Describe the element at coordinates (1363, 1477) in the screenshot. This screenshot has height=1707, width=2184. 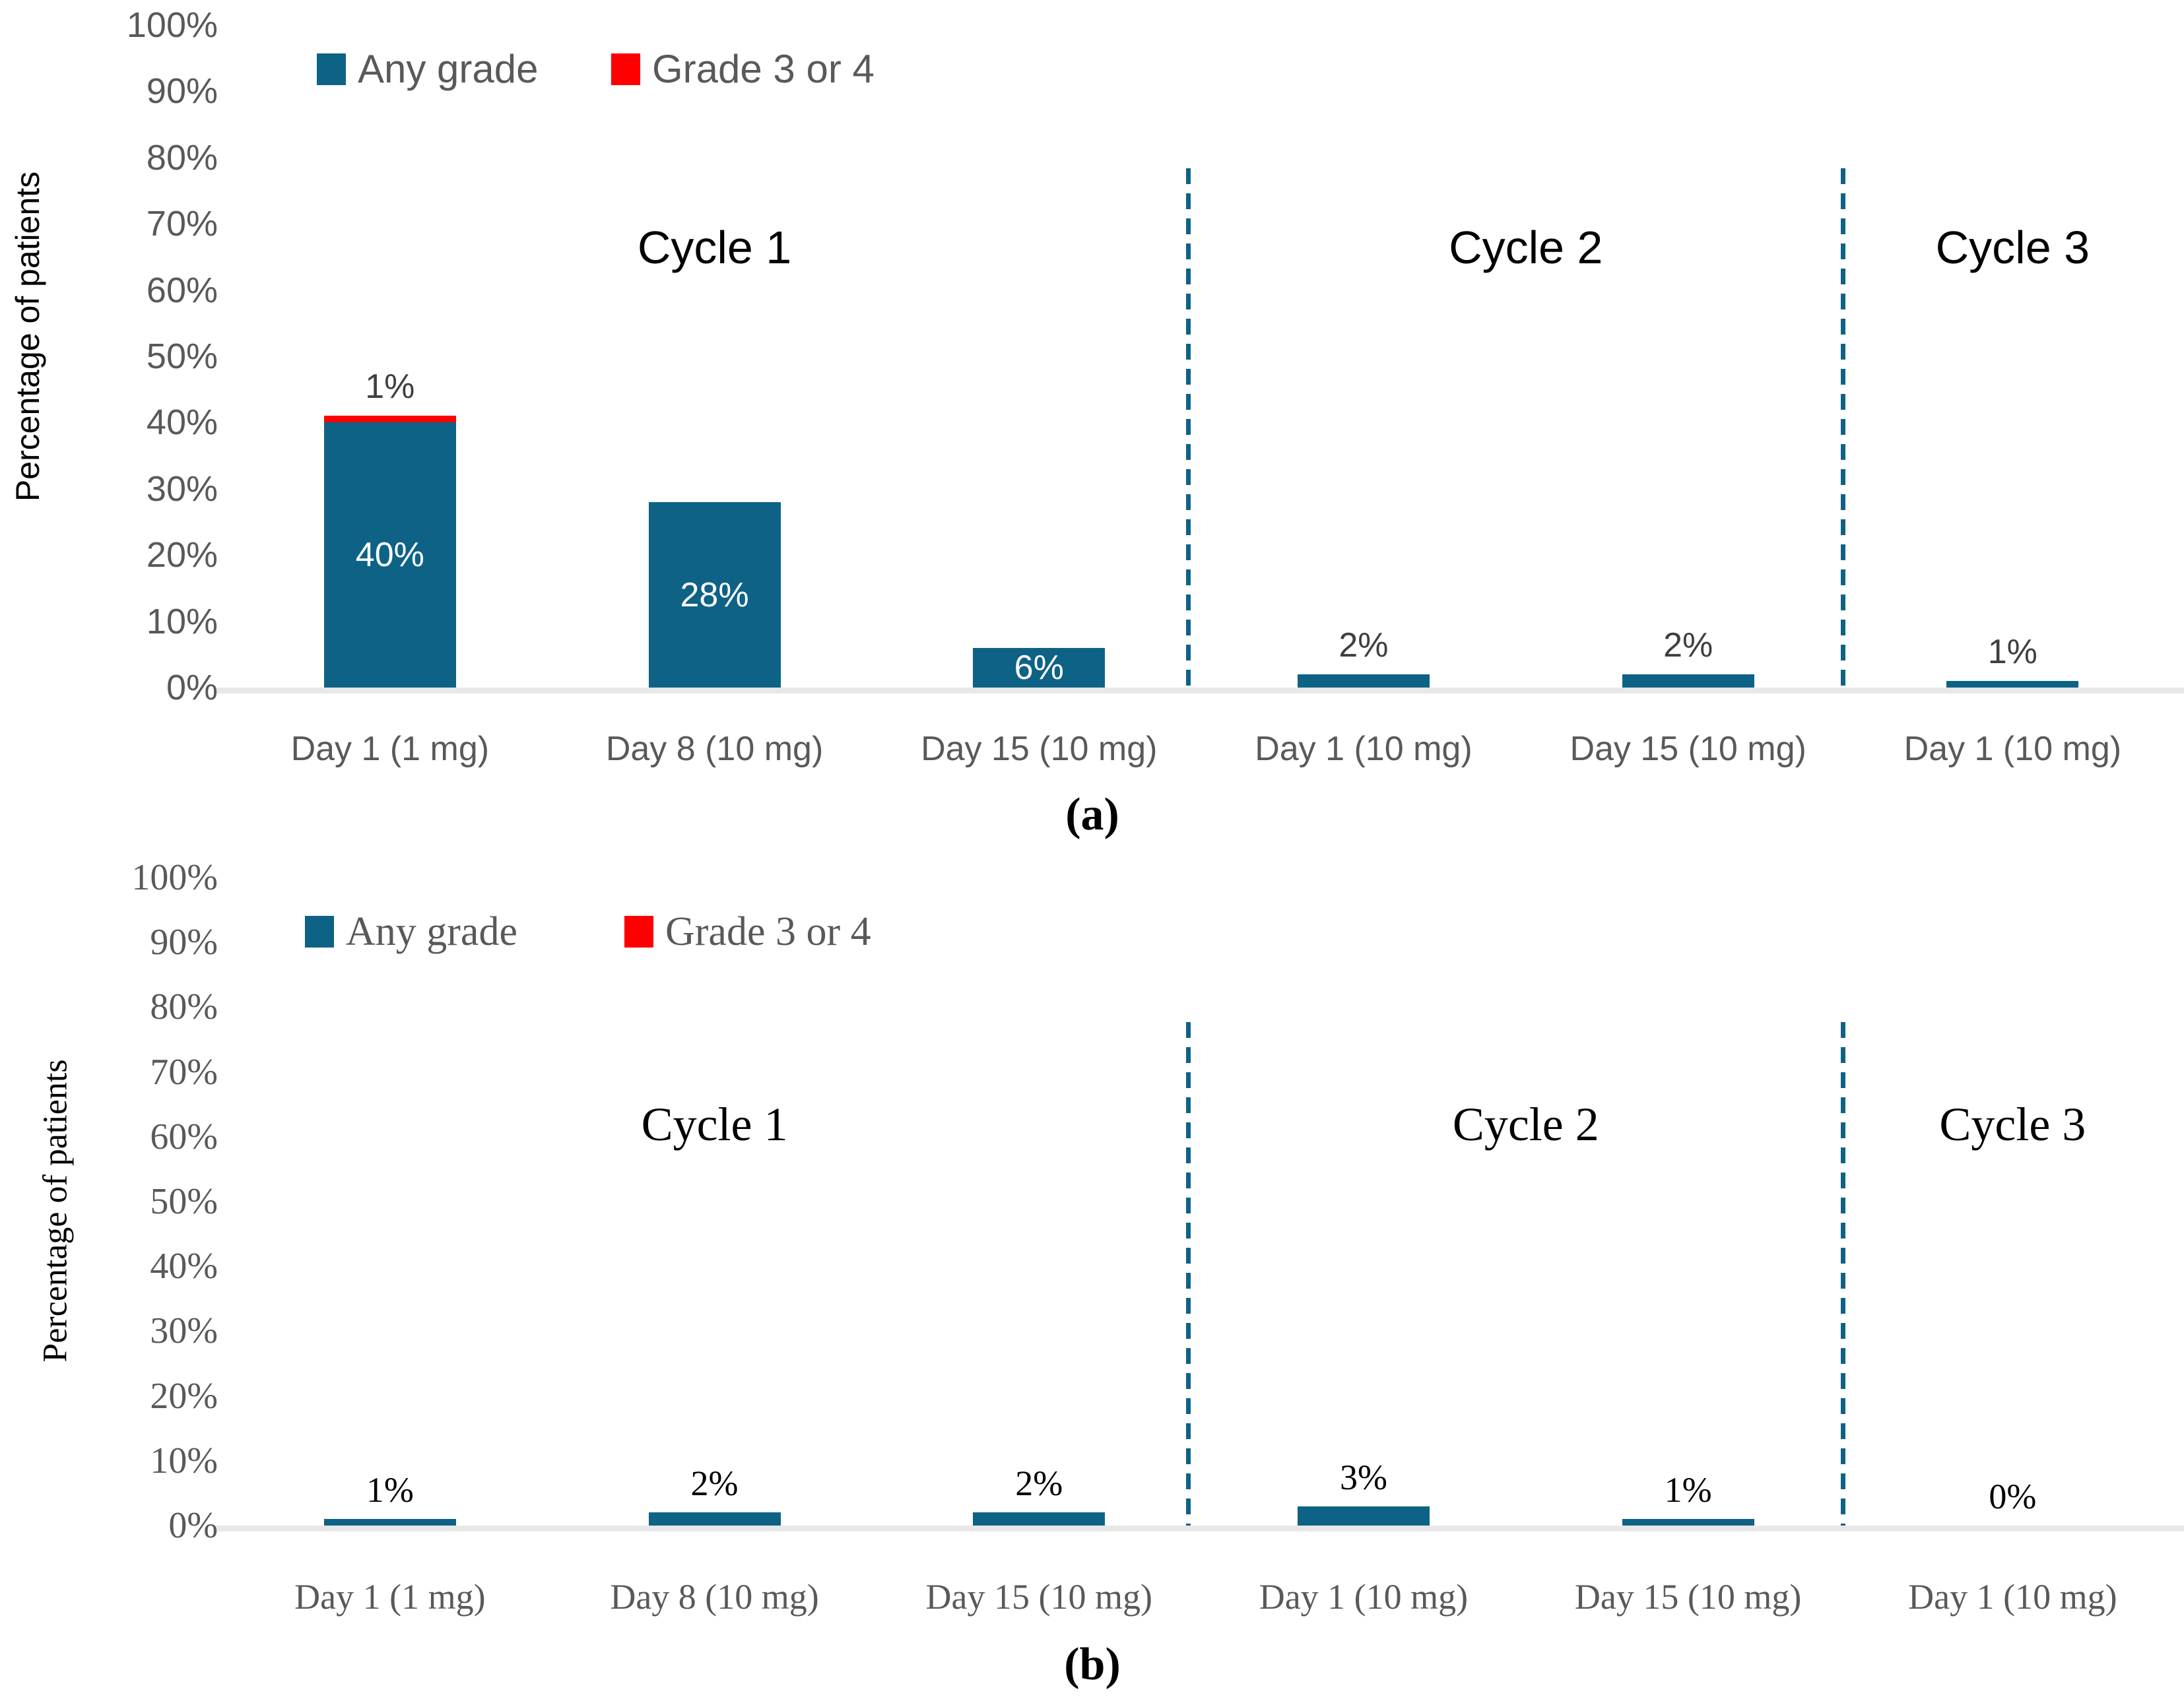
I see `bar-label-above: 3%` at that location.